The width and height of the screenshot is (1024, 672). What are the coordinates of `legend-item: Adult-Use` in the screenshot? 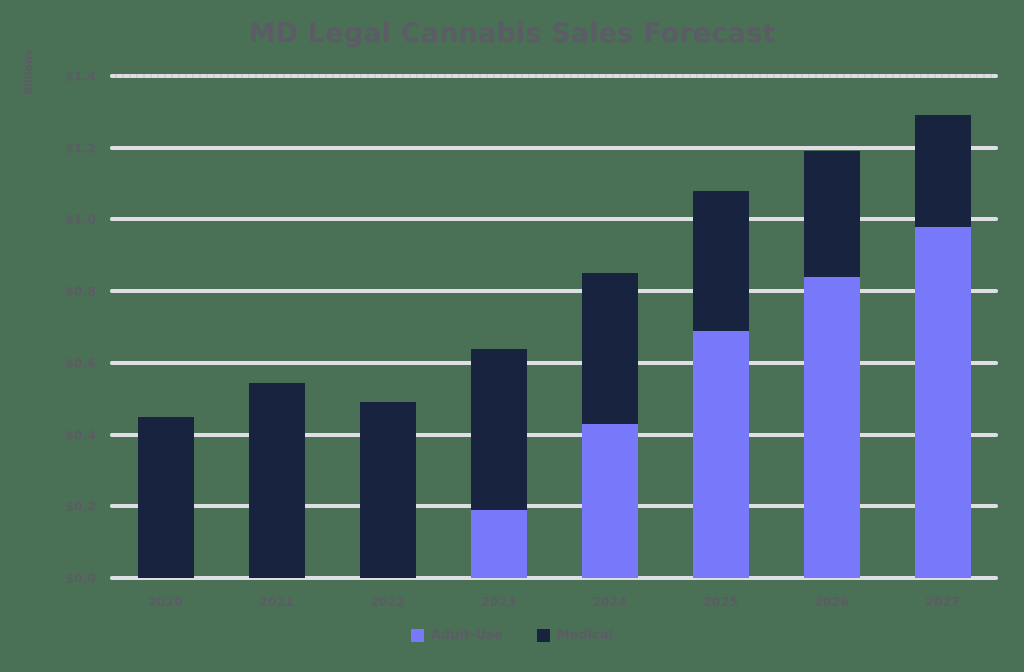 It's located at (456, 635).